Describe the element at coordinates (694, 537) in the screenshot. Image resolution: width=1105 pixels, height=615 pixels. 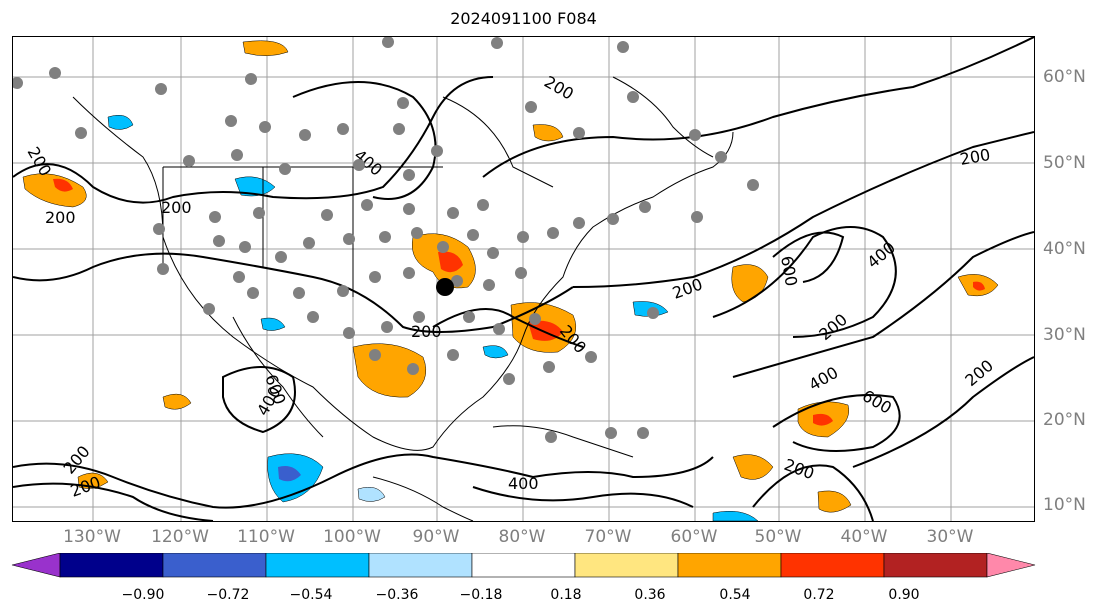
I see `lon-label: 60°W` at that location.